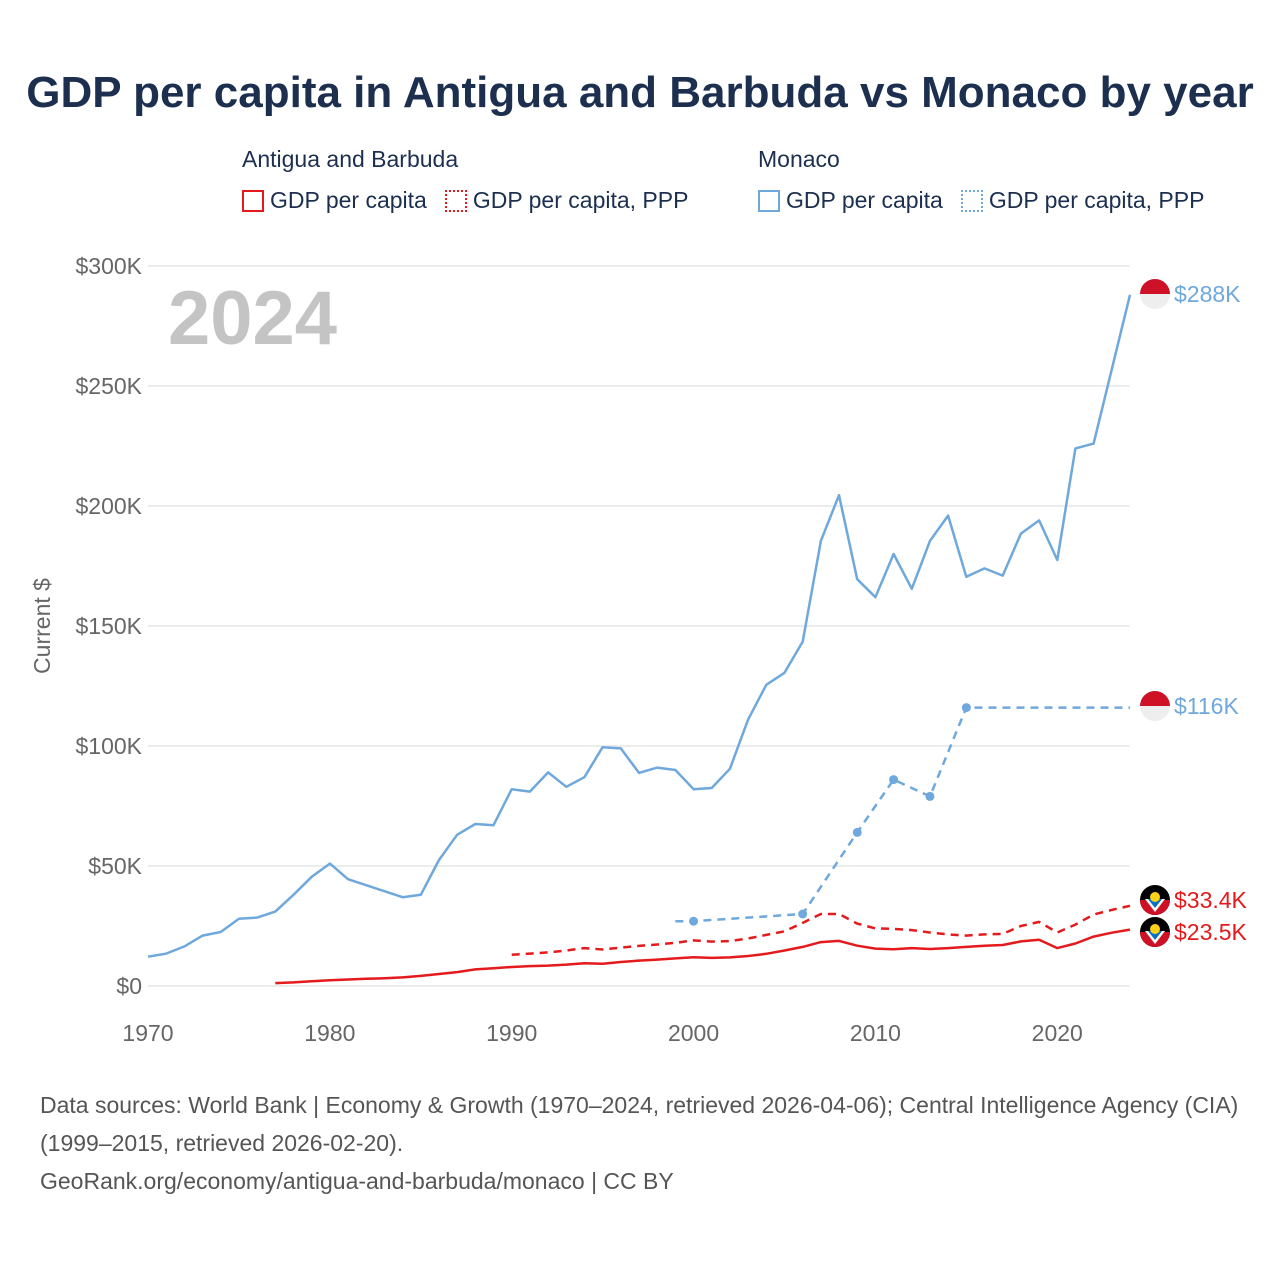  I want to click on label-layer: $288K $116K $33.4K $23.5K, so click(1194, 613).